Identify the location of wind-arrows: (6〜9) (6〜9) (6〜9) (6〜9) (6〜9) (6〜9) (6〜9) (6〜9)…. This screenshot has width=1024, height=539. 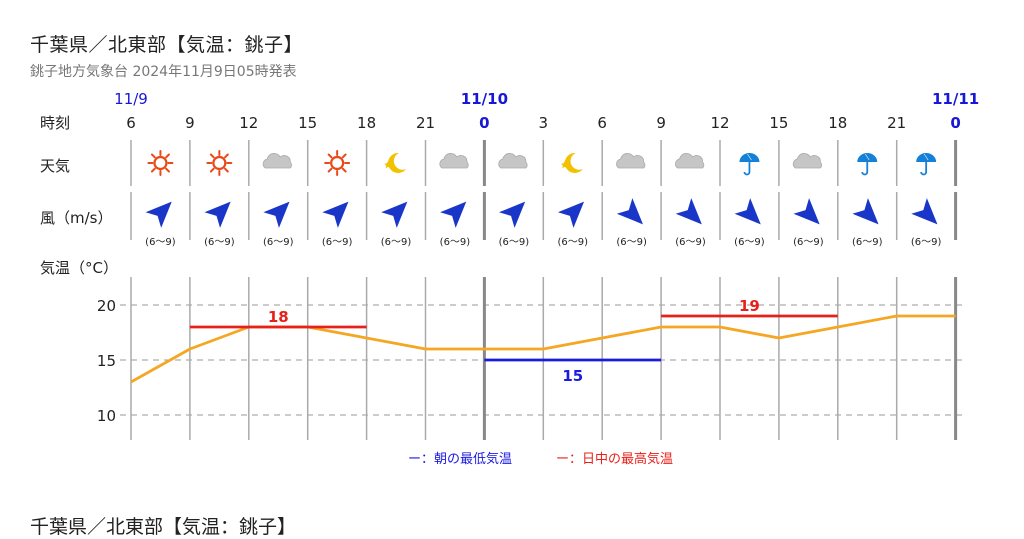
(545, 221).